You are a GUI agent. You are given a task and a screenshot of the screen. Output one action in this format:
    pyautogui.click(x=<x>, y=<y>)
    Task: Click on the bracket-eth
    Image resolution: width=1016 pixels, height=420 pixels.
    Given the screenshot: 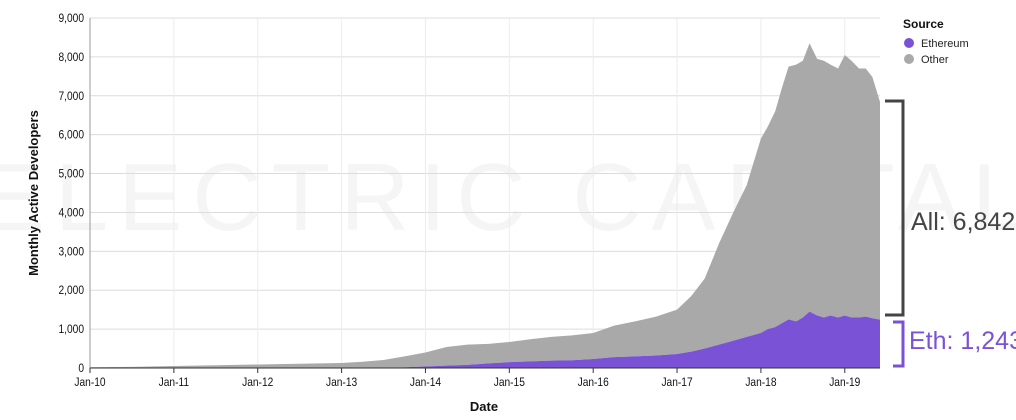 What is the action you would take?
    pyautogui.click(x=899, y=344)
    